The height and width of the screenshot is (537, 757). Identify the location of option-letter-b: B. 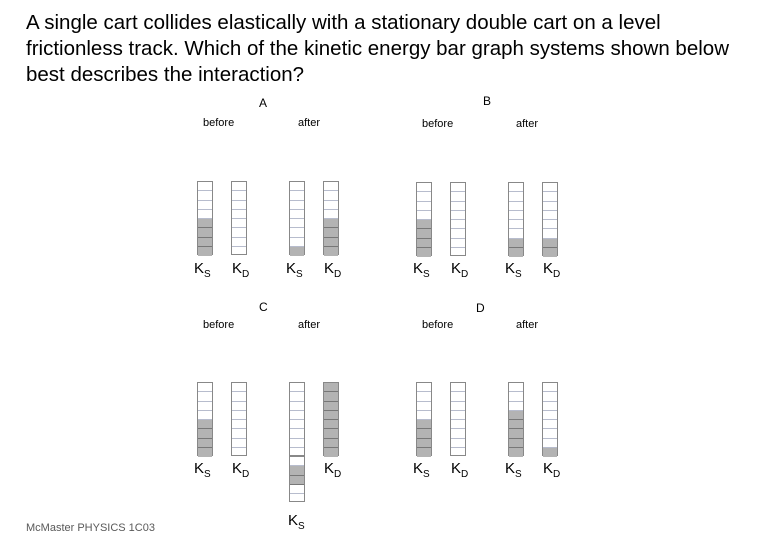
(487, 101).